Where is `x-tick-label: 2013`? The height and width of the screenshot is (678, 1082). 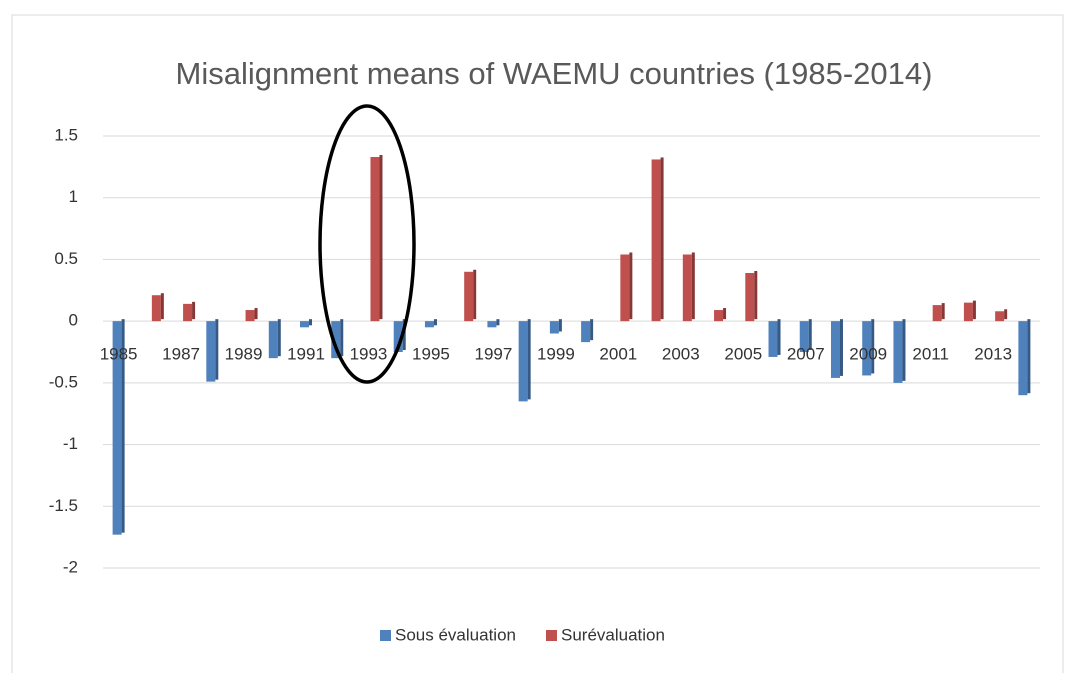 x-tick-label: 2013 is located at coordinates (993, 353).